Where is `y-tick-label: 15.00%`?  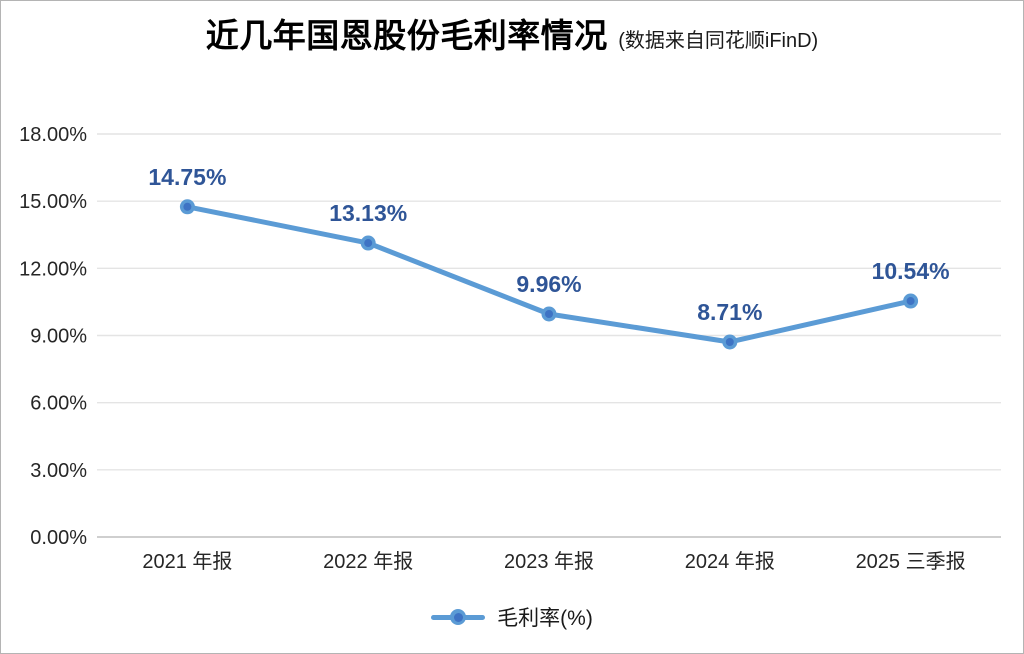
y-tick-label: 15.00% is located at coordinates (53, 202).